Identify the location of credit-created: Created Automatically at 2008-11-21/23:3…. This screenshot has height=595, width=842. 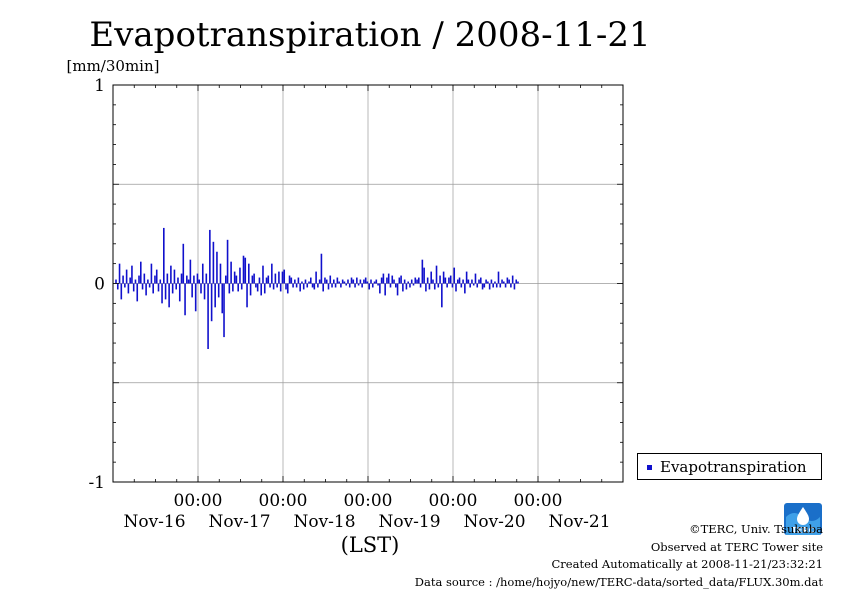
(687, 564).